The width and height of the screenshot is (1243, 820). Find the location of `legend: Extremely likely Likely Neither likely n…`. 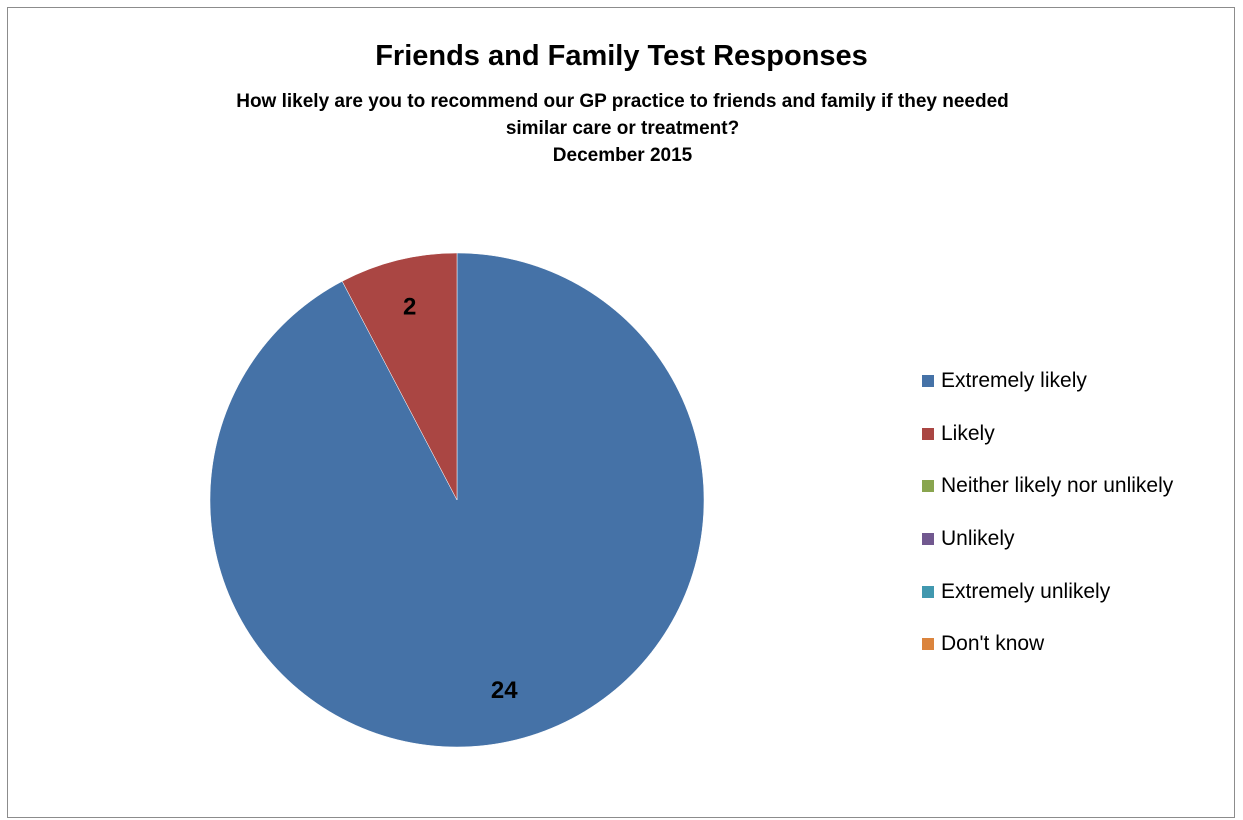

legend: Extremely likely Likely Neither likely n… is located at coordinates (1047, 513).